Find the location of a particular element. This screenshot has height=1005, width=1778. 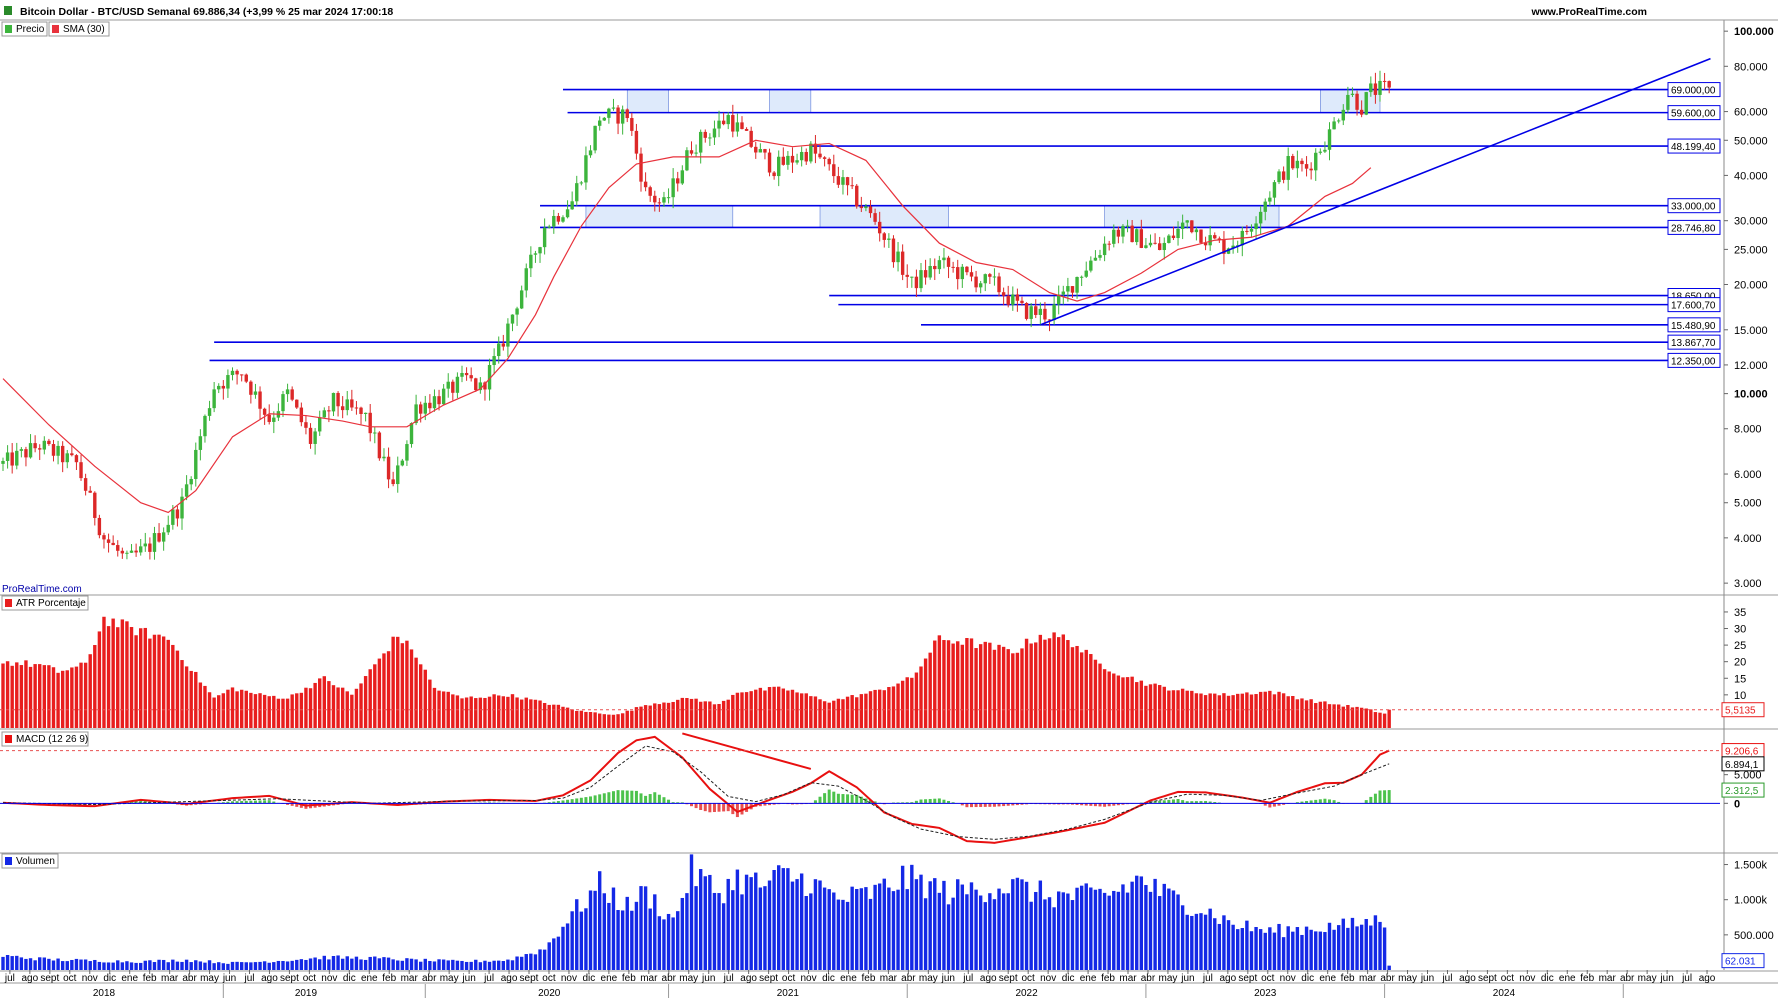

volume-tick-label: 1.500k is located at coordinates (1751, 866).